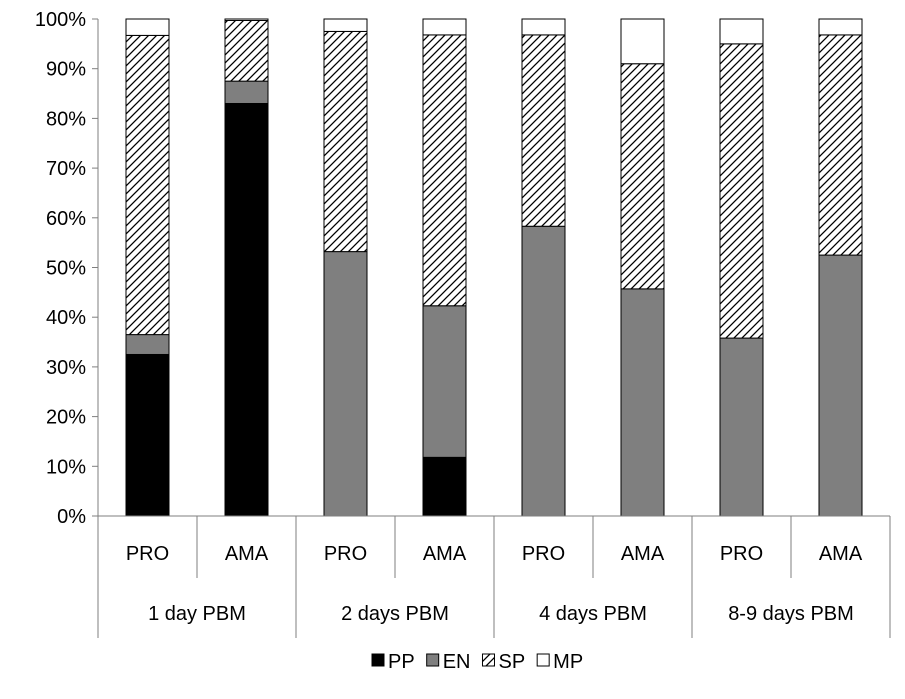  Describe the element at coordinates (66, 219) in the screenshot. I see `y-tick-label: 60%` at that location.